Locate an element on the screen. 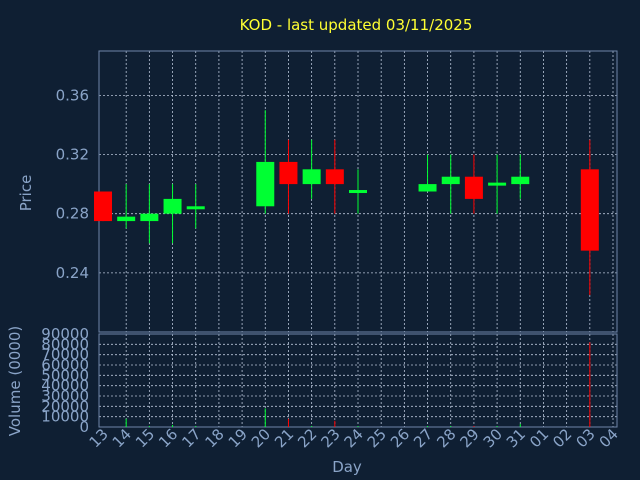 This screenshot has height=480, width=640. volume-tick-label: 60000 is located at coordinates (65, 365).